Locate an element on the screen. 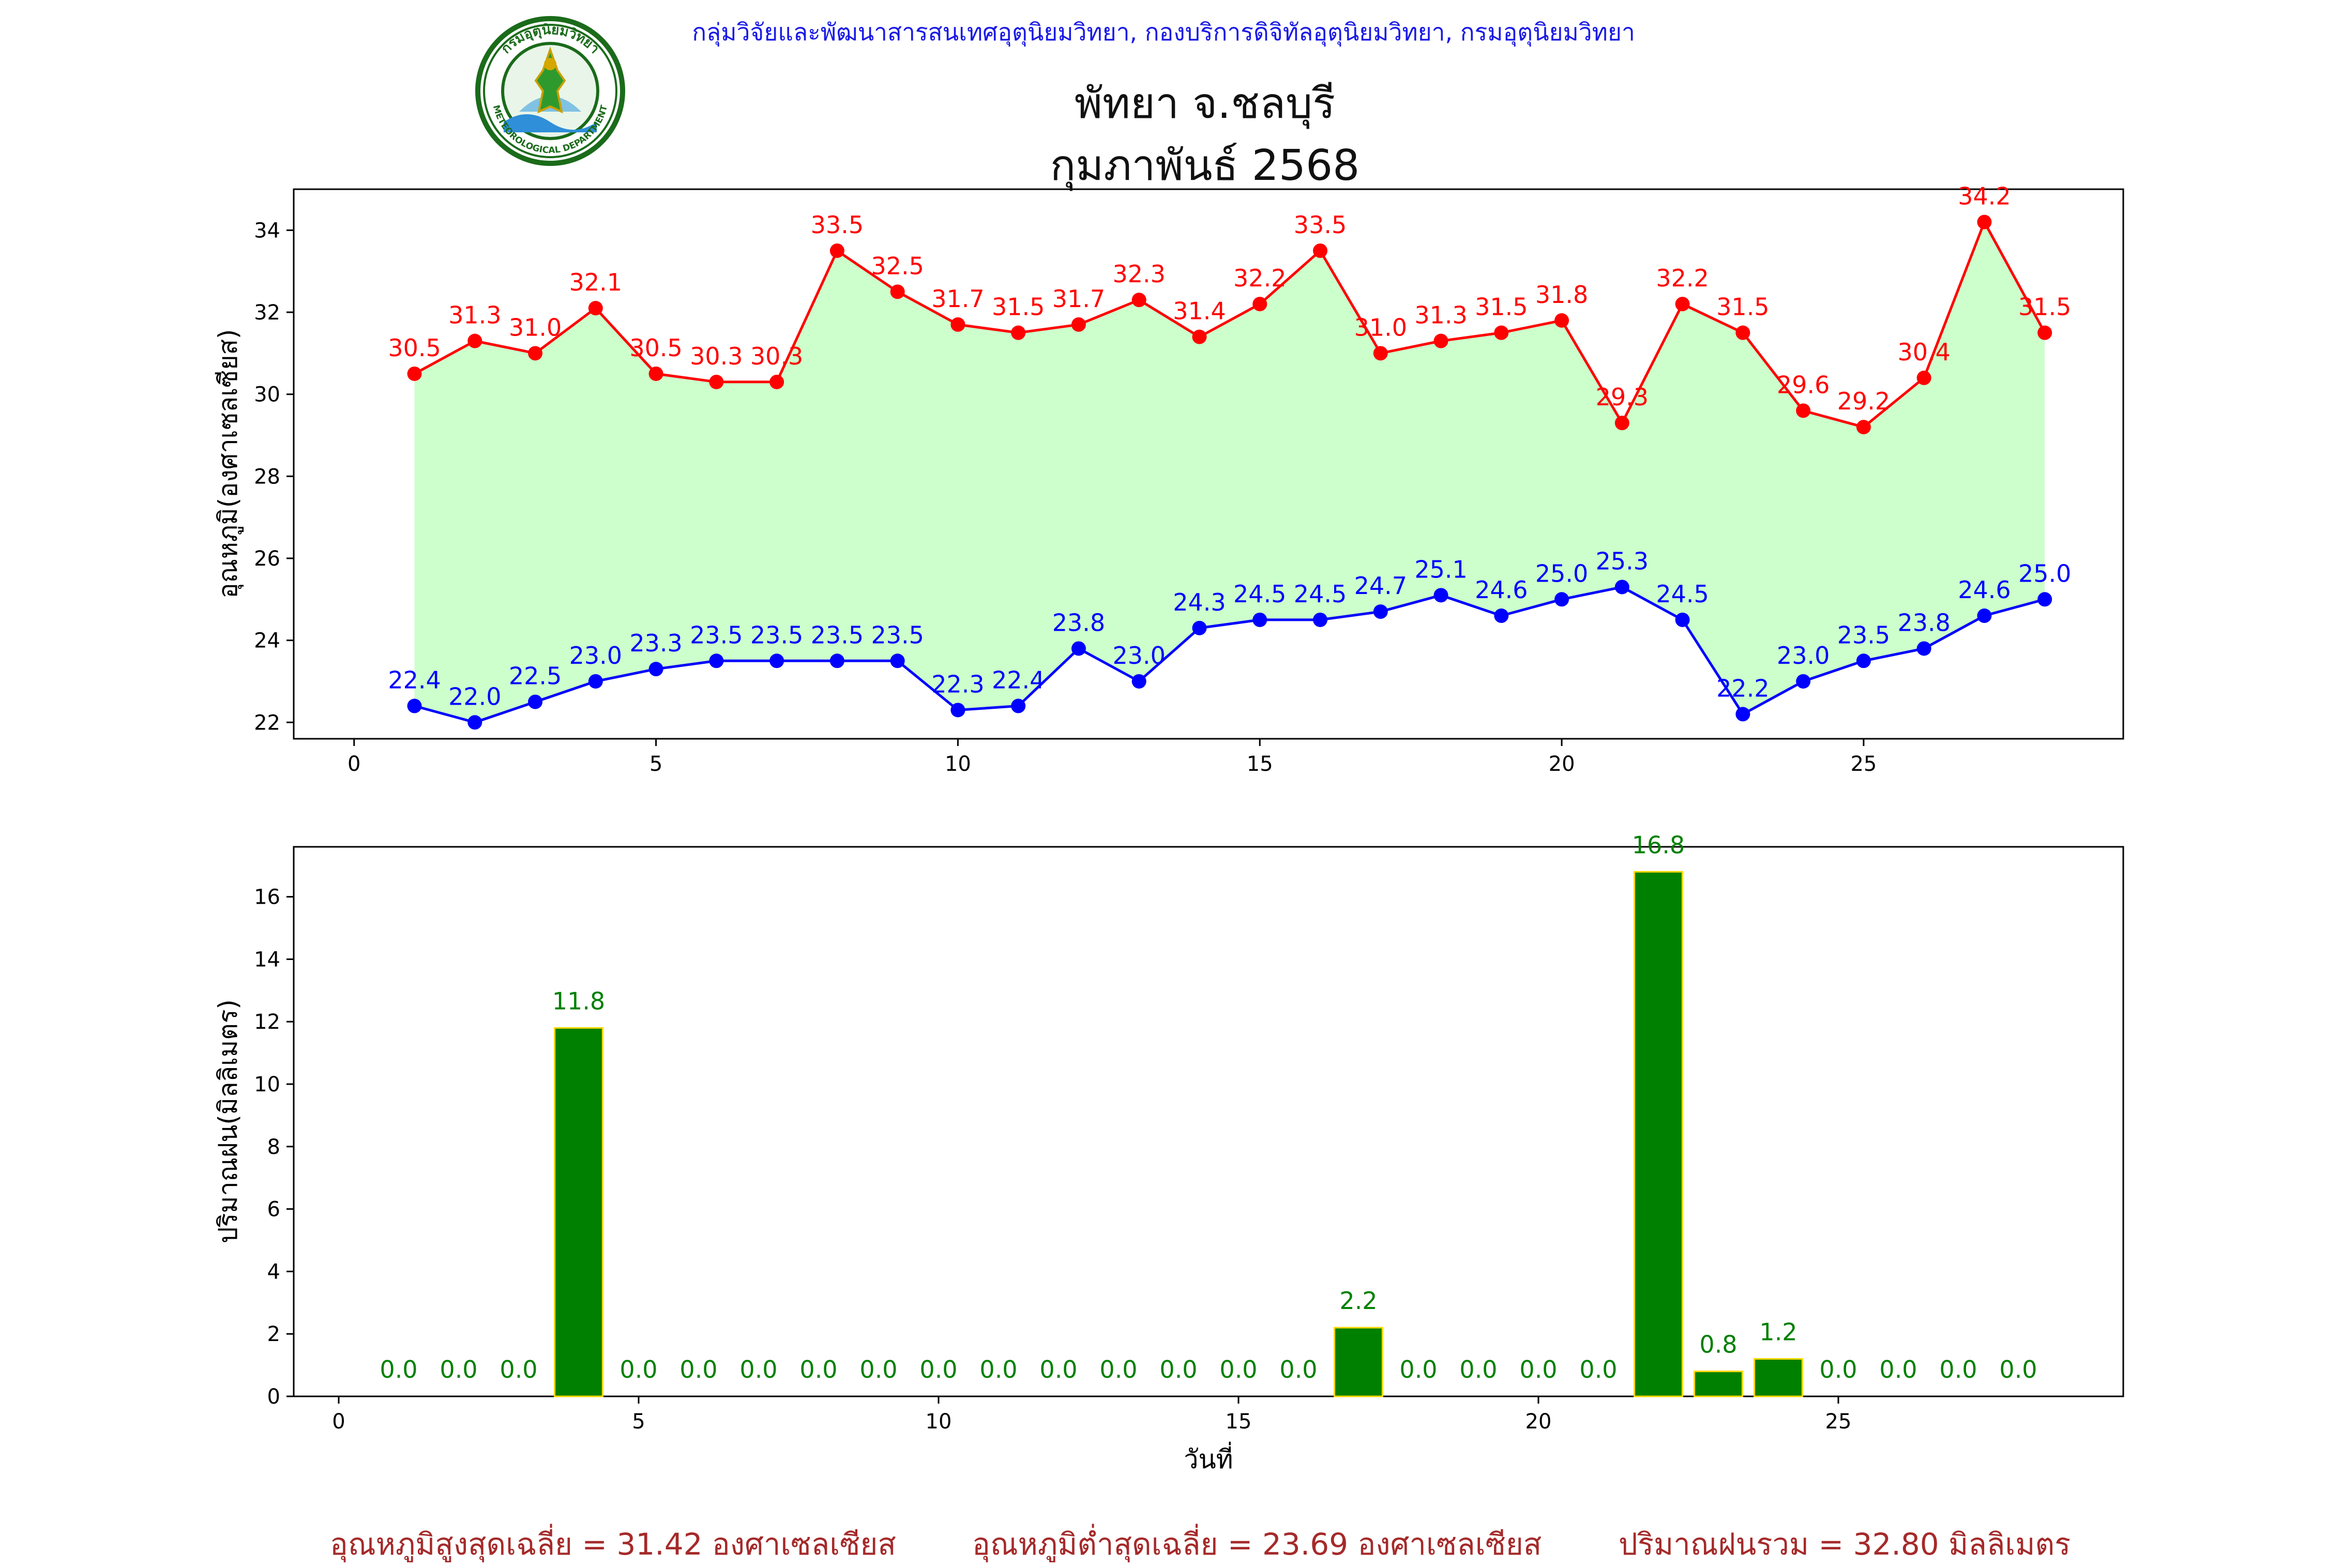 The height and width of the screenshot is (1568, 2327). max-temperature-label: 31.8 is located at coordinates (1561, 295).